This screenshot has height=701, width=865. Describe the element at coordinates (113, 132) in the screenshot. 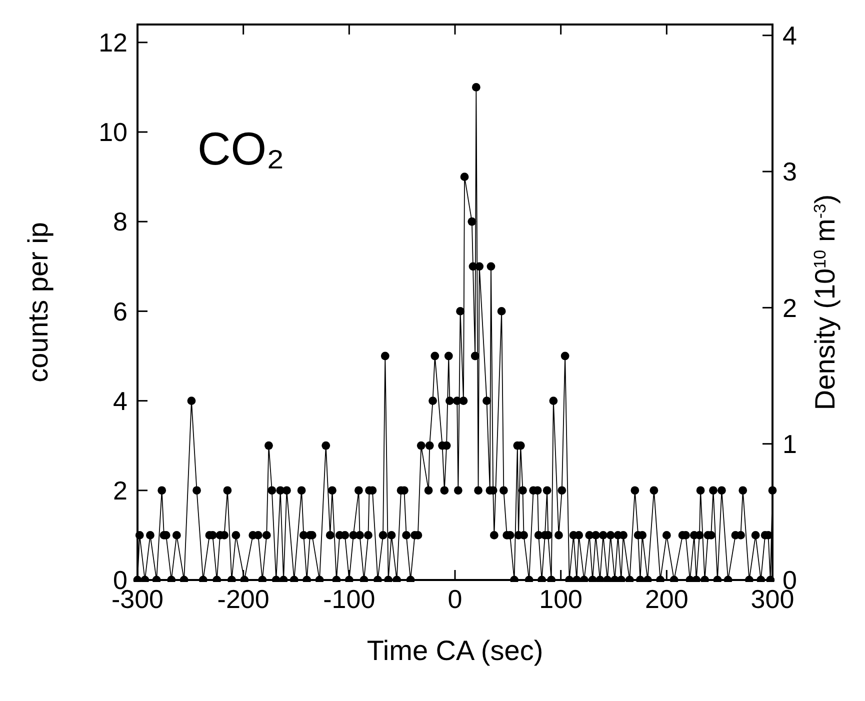

I see `y-tick-label: 10` at that location.